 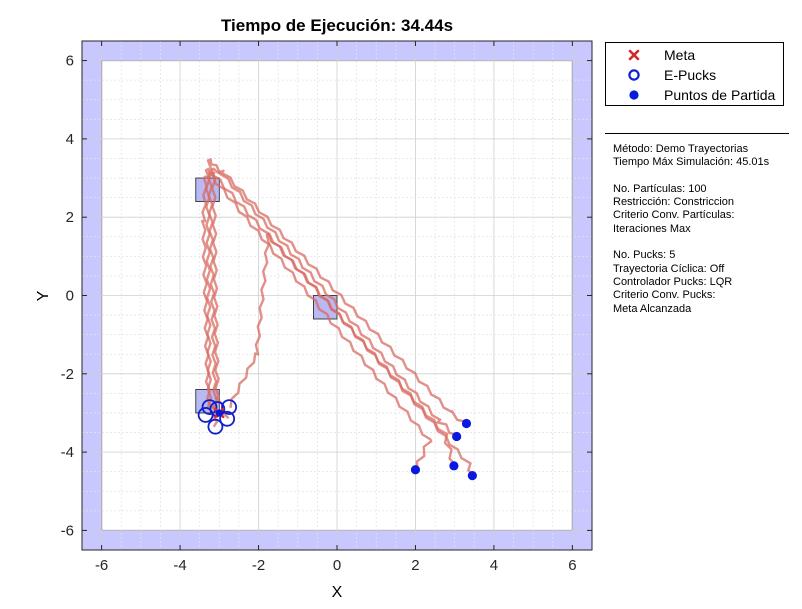 What do you see at coordinates (690, 75) in the screenshot?
I see `legend-label: E-Pucks` at bounding box center [690, 75].